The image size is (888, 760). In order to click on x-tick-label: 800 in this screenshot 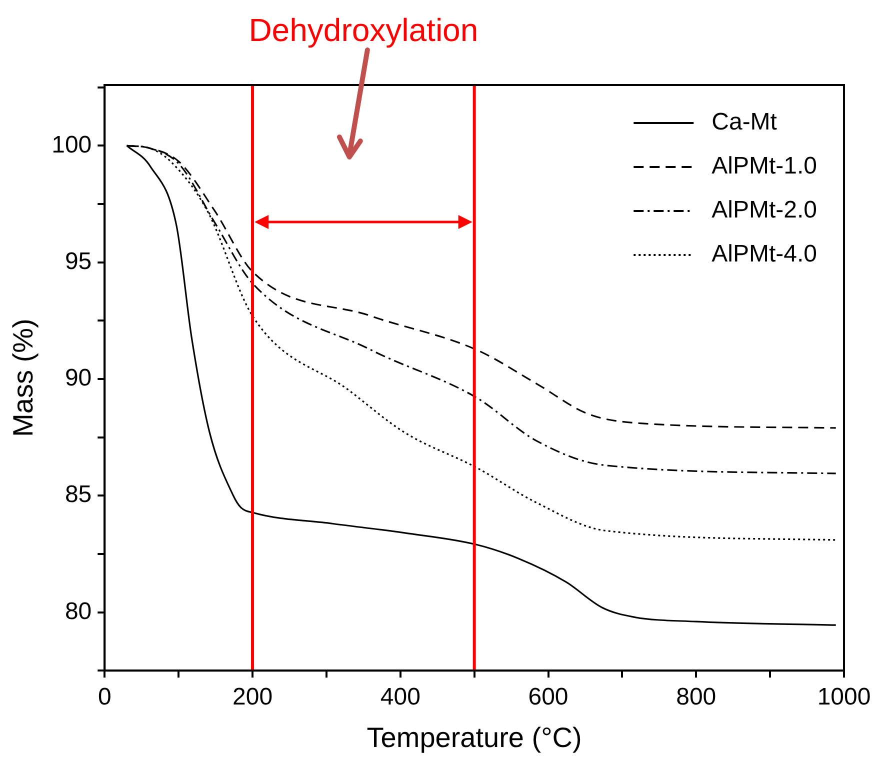, I will do `click(696, 697)`.